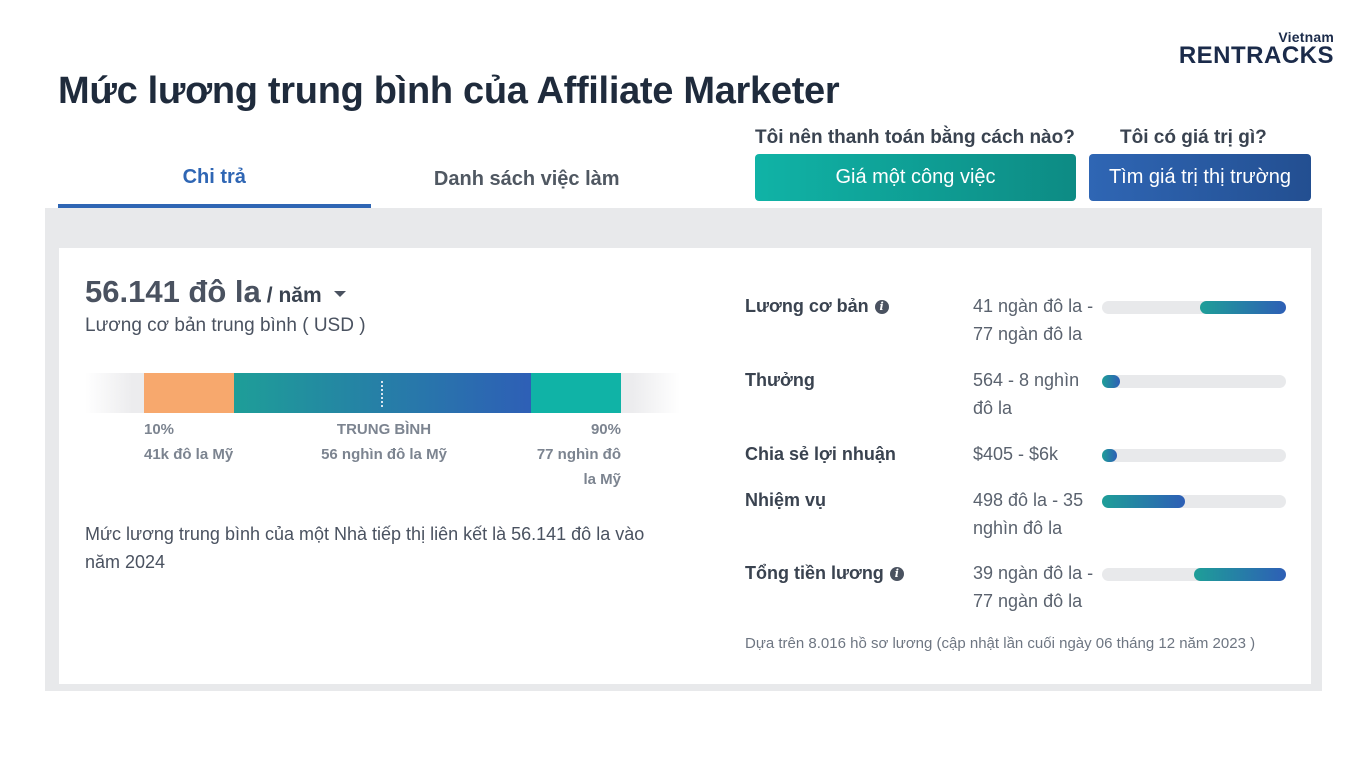 This screenshot has height=768, width=1366. What do you see at coordinates (1194, 381) in the screenshot?
I see `breakdown-track-bonus` at bounding box center [1194, 381].